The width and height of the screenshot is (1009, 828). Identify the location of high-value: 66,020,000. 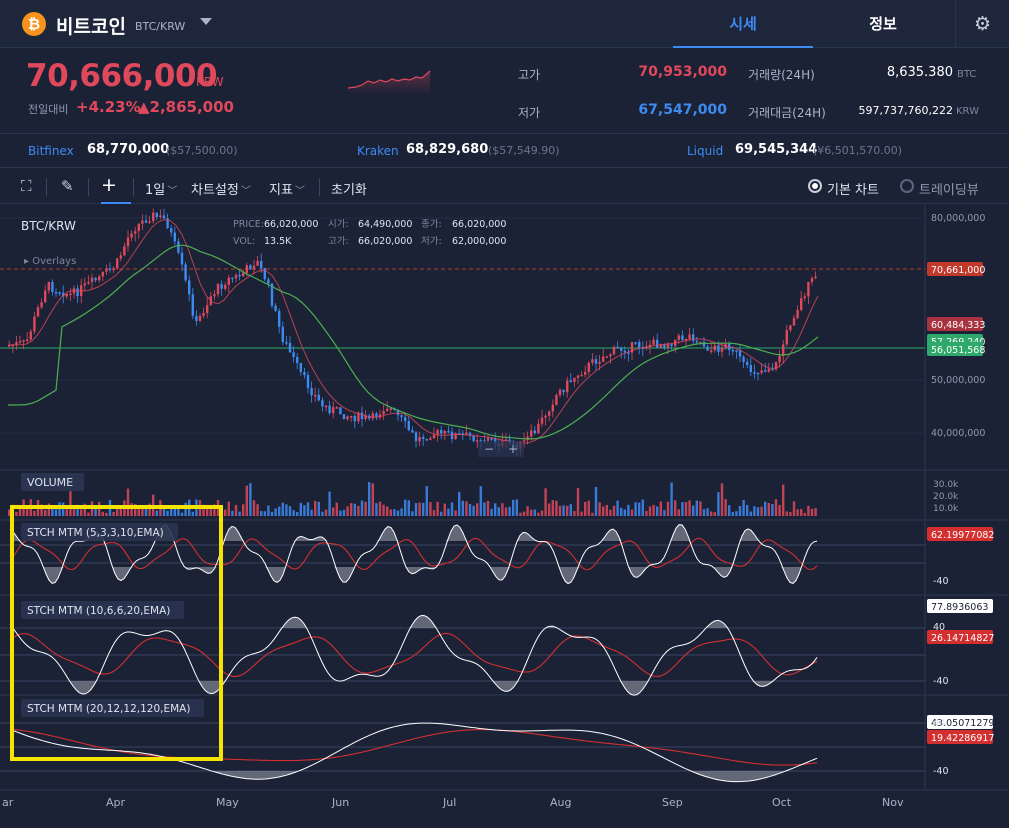
(385, 241).